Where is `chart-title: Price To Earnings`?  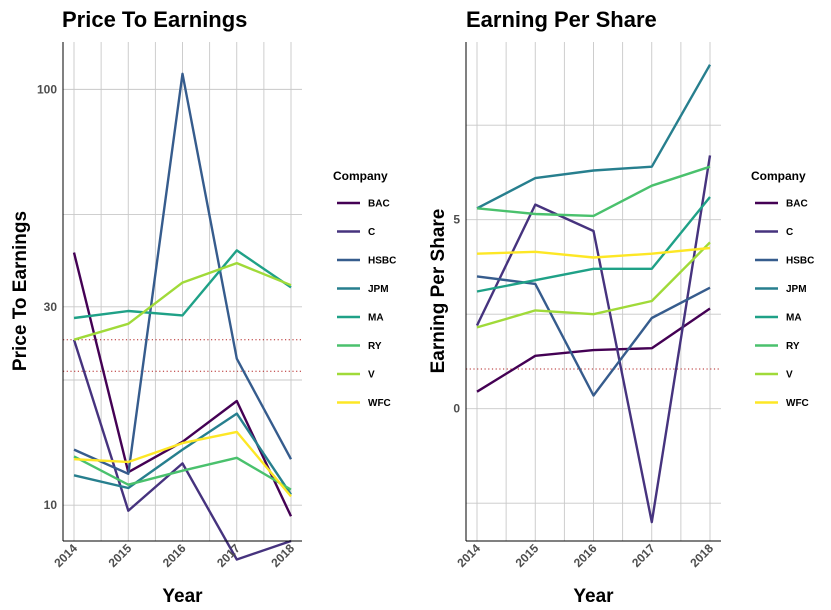
chart-title: Price To Earnings is located at coordinates (154, 19).